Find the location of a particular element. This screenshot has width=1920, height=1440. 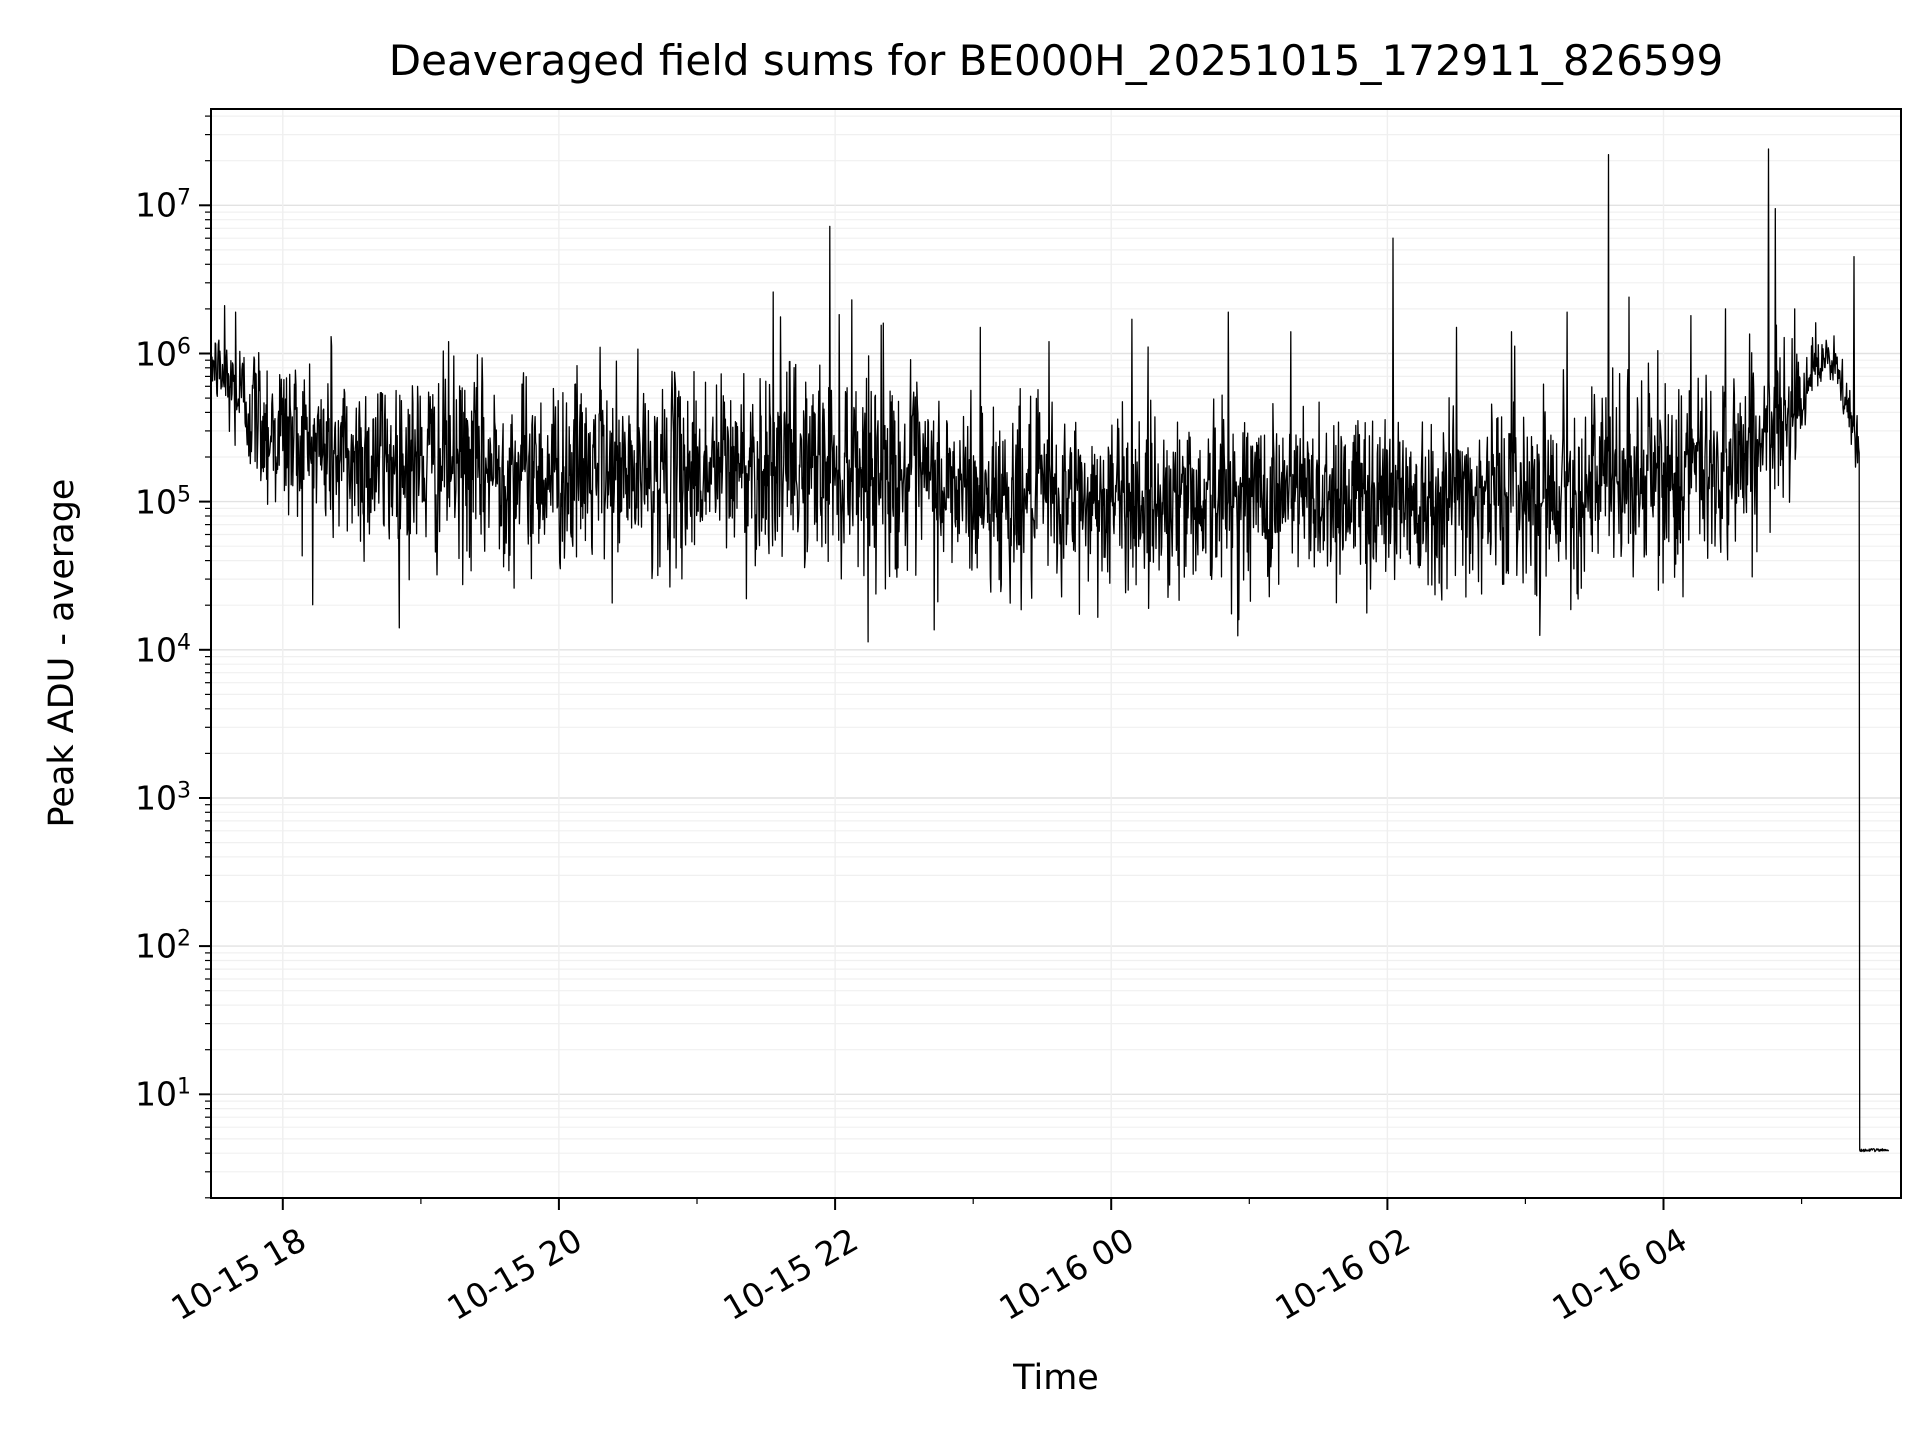

y-tick-label: 105 is located at coordinates (163, 502).